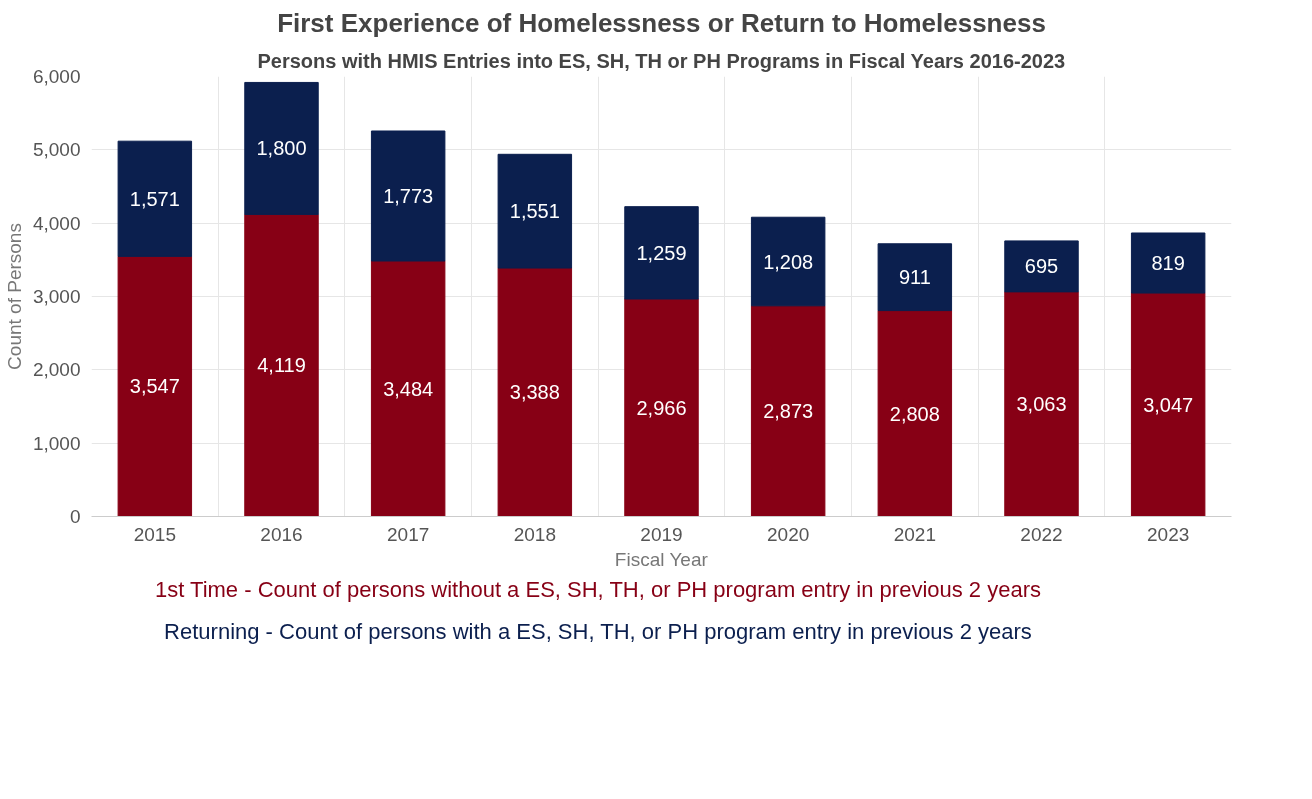  I want to click on data-label: 3,047, so click(1168, 404).